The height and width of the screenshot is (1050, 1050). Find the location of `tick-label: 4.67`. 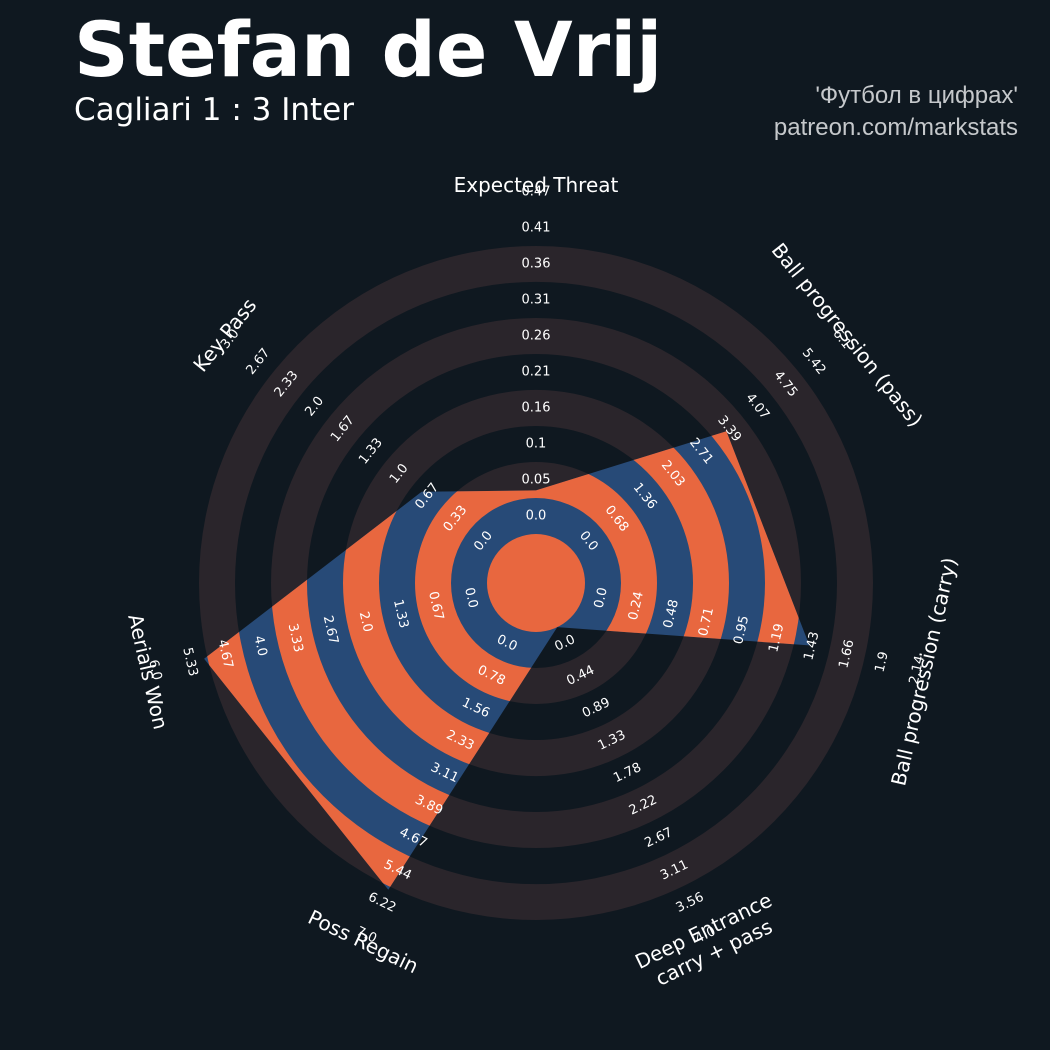

tick-label: 4.67 is located at coordinates (224, 654).